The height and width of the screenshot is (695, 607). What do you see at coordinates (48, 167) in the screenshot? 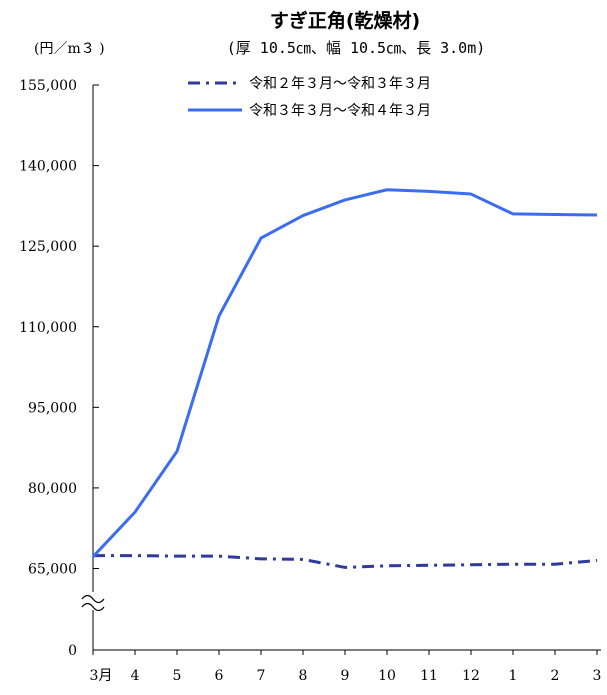
I see `y-tick-label: 140,000` at bounding box center [48, 167].